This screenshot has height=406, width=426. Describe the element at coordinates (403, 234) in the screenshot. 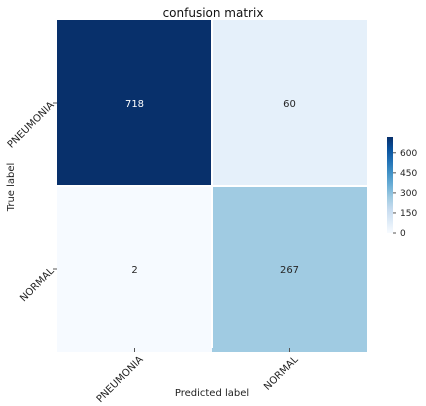

I see `colorbar-tick-label: 0` at that location.